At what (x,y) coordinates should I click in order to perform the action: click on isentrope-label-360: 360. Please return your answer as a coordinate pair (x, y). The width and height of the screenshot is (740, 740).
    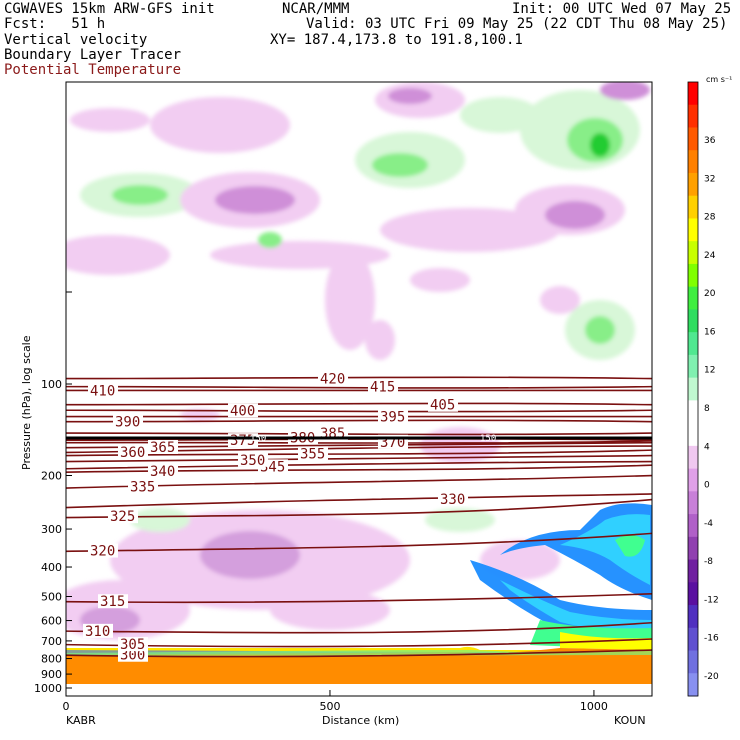
    Looking at the image, I should click on (132, 453).